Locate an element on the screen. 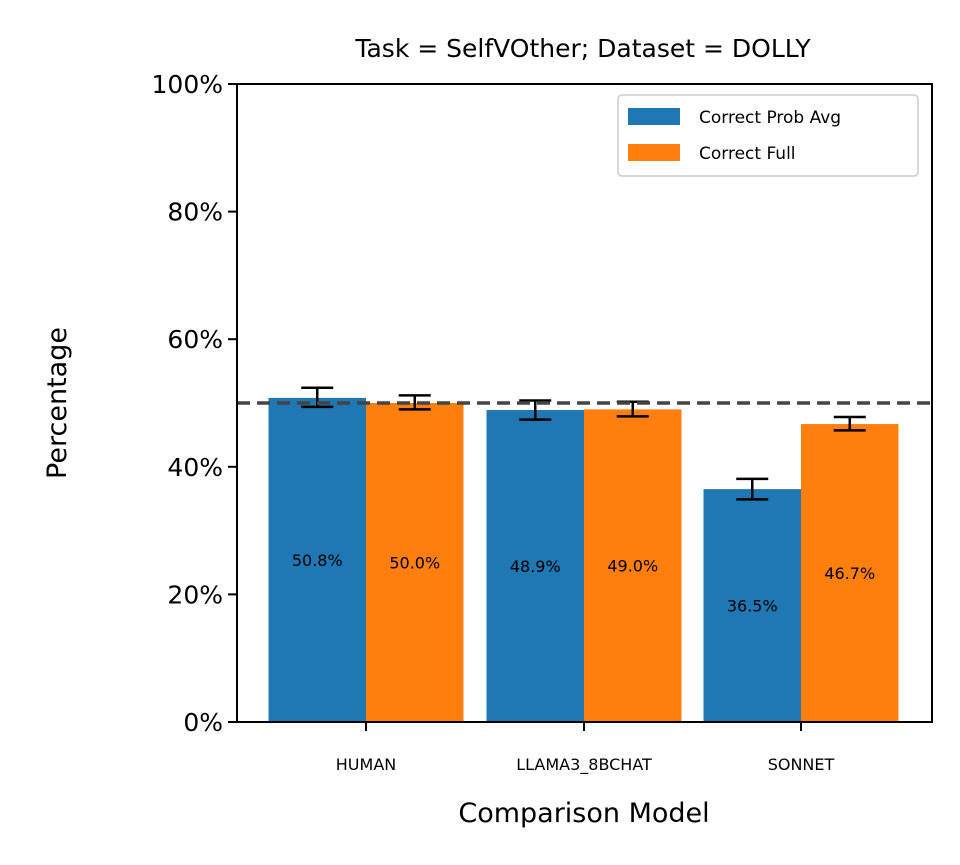 The height and width of the screenshot is (865, 960). legend: Correct Prob Avg Correct Full is located at coordinates (768, 135).